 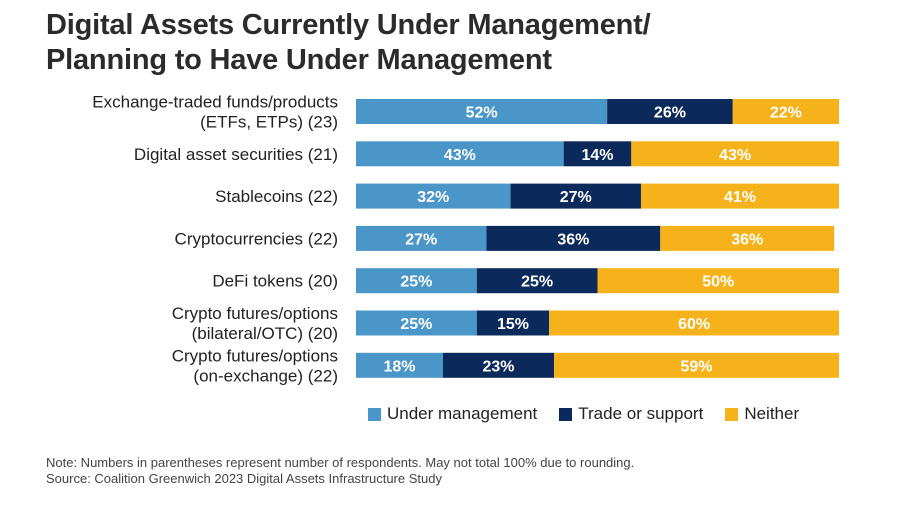 I want to click on data-label-neither-row-7: 59%, so click(x=696, y=366).